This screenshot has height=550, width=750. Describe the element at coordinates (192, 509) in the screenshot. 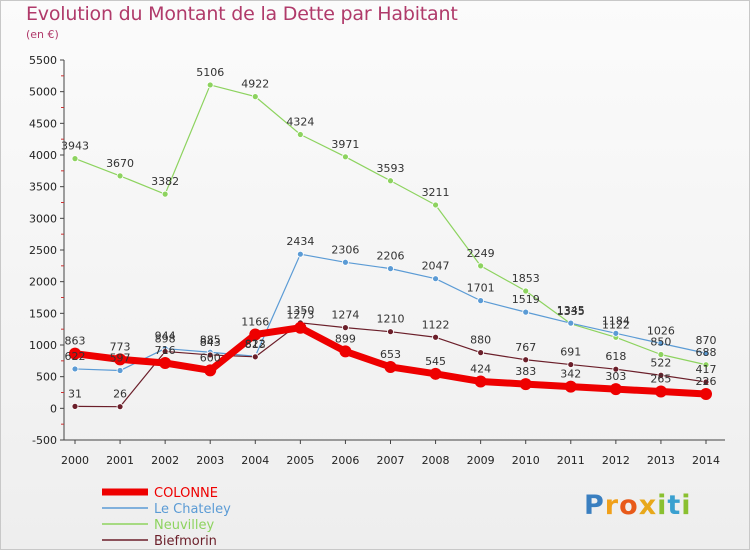

I see `legend-label-le-chateley: Le Chateley` at that location.